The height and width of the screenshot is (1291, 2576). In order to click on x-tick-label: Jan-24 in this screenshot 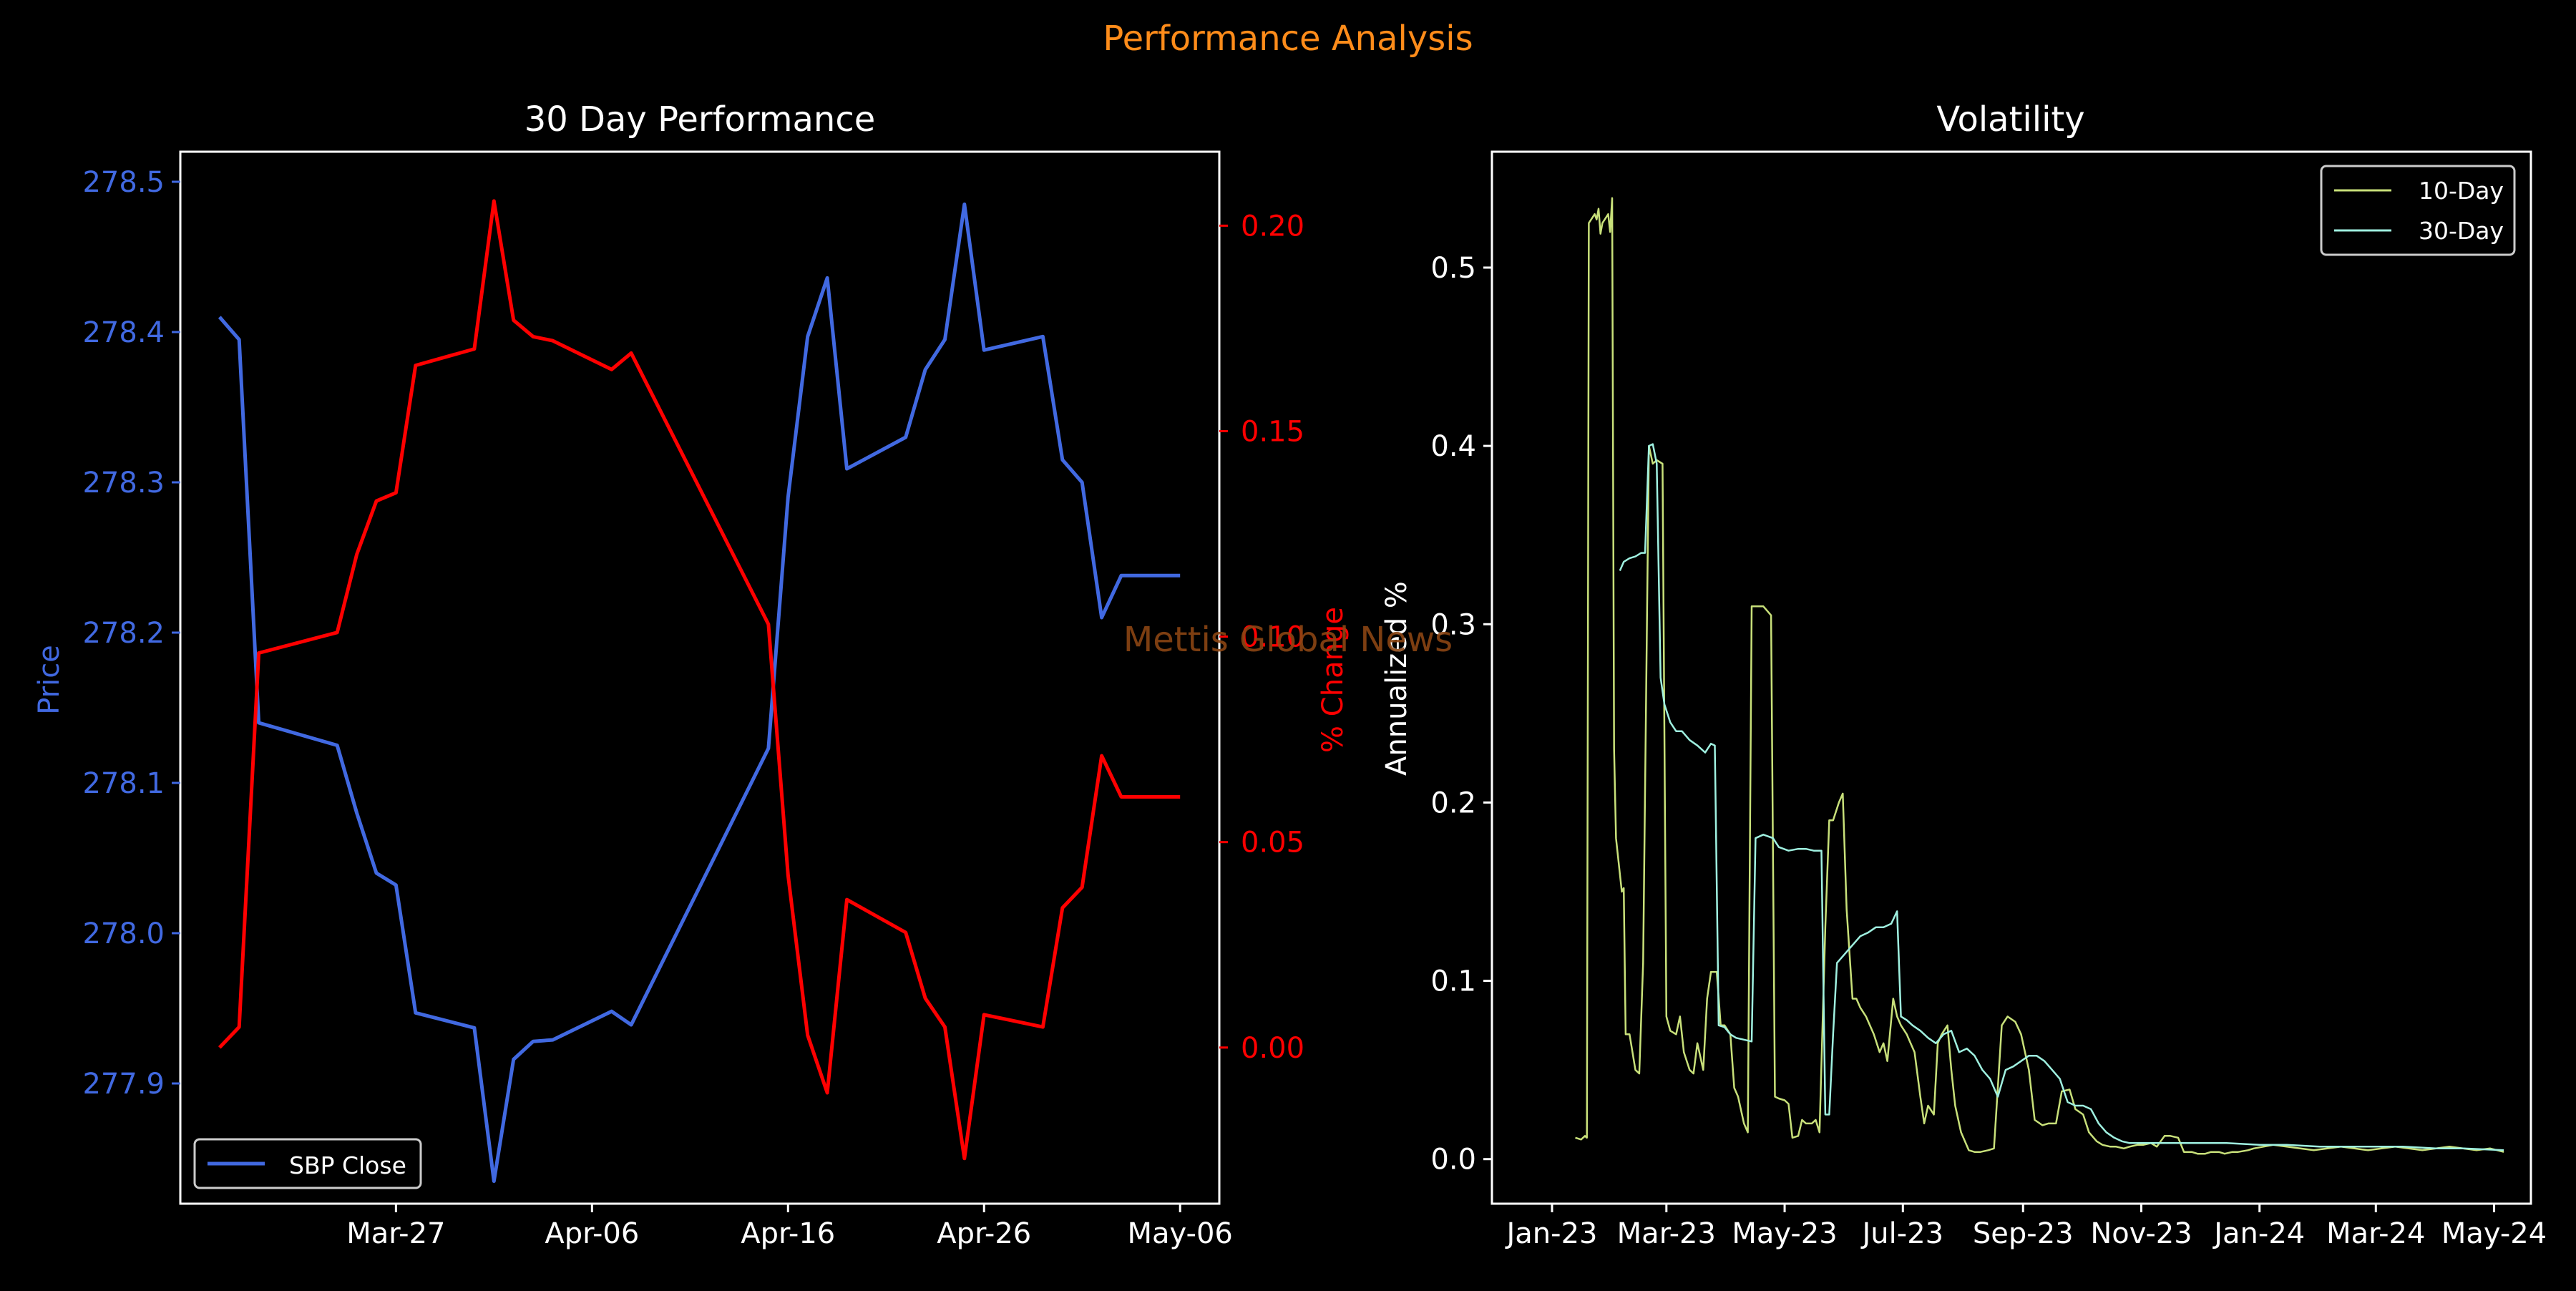, I will do `click(2258, 1233)`.